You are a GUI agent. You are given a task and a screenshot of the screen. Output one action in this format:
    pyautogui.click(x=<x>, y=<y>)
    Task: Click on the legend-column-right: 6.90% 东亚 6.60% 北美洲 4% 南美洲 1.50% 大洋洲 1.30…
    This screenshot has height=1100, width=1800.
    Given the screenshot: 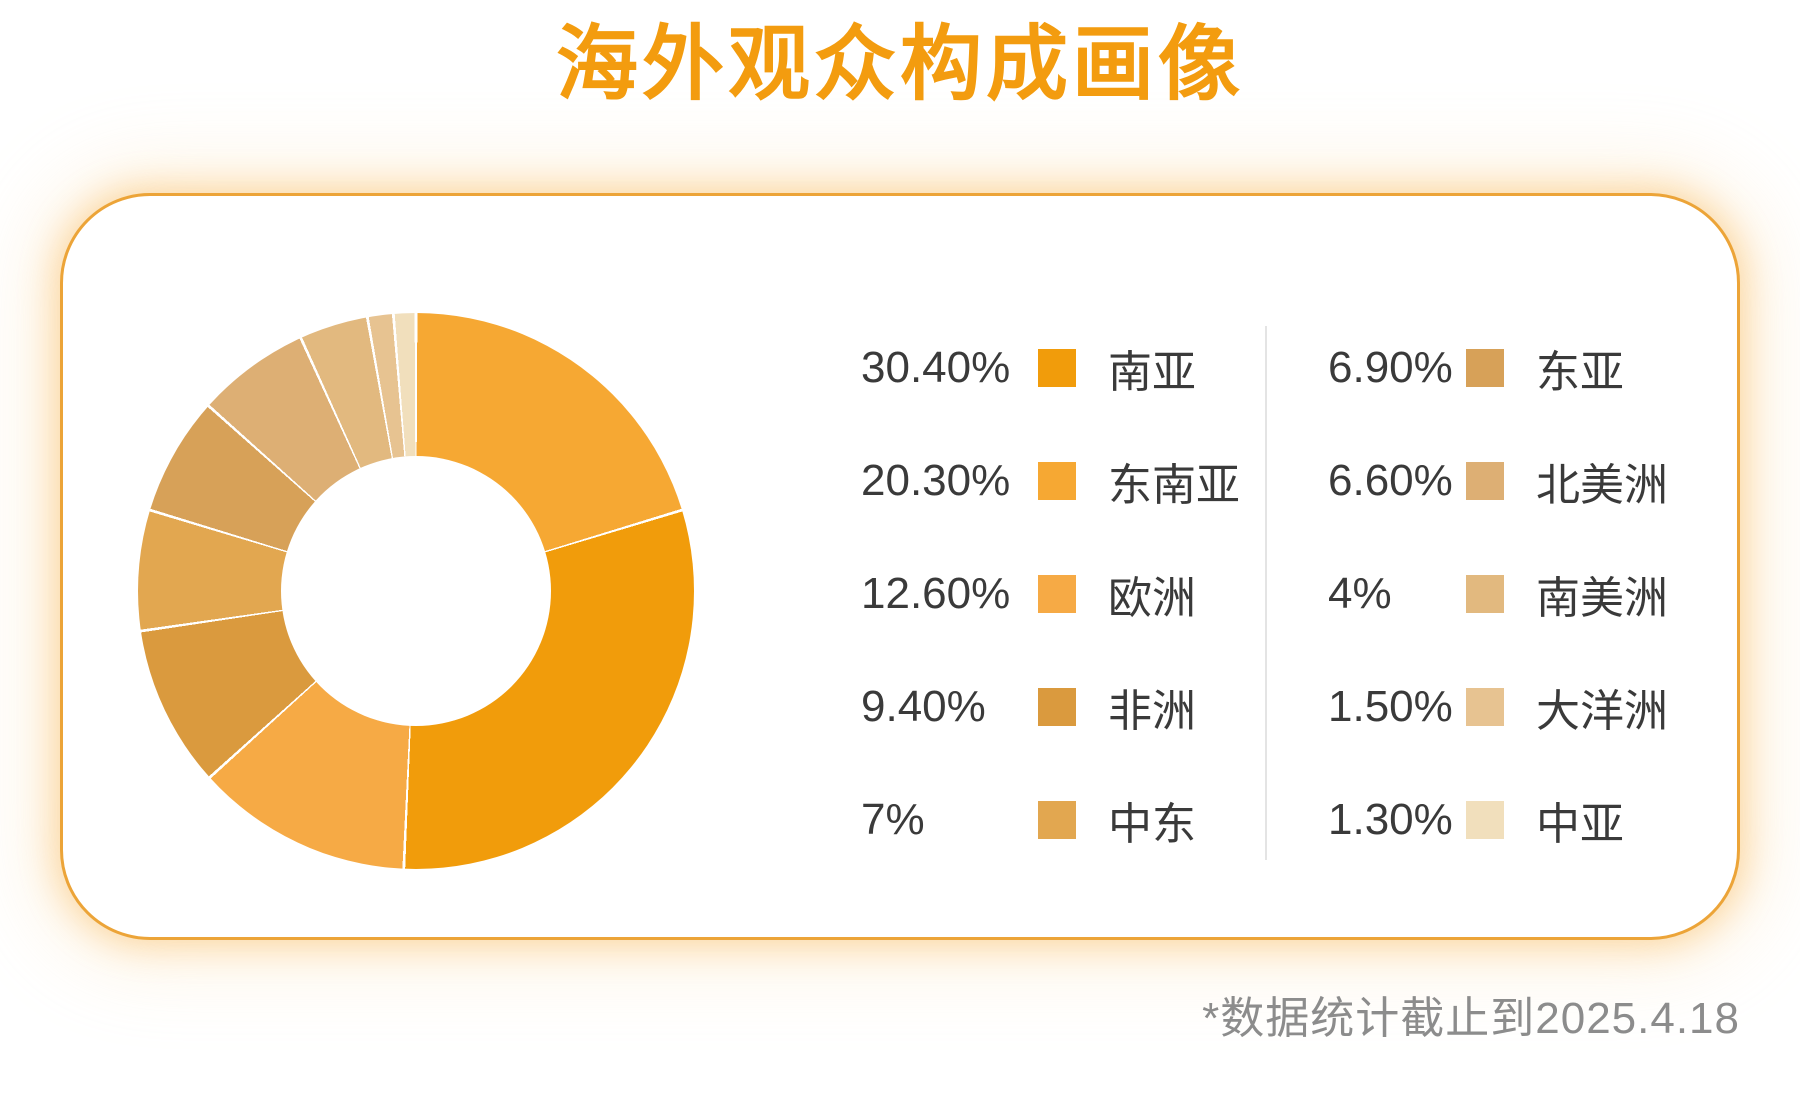 What is the action you would take?
    pyautogui.click(x=1498, y=593)
    